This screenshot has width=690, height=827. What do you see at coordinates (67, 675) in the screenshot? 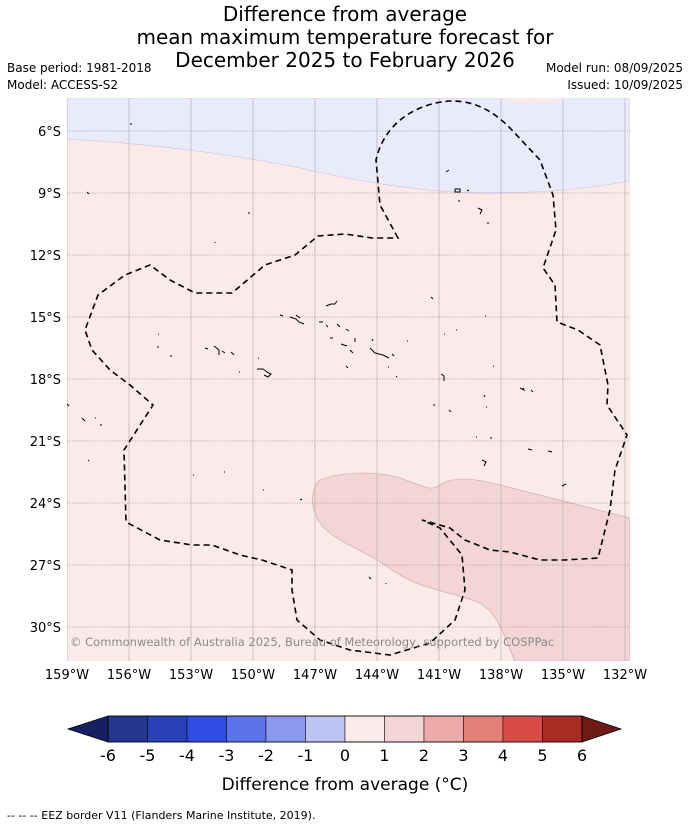
I see `lon-label-159w: 159°W` at bounding box center [67, 675].